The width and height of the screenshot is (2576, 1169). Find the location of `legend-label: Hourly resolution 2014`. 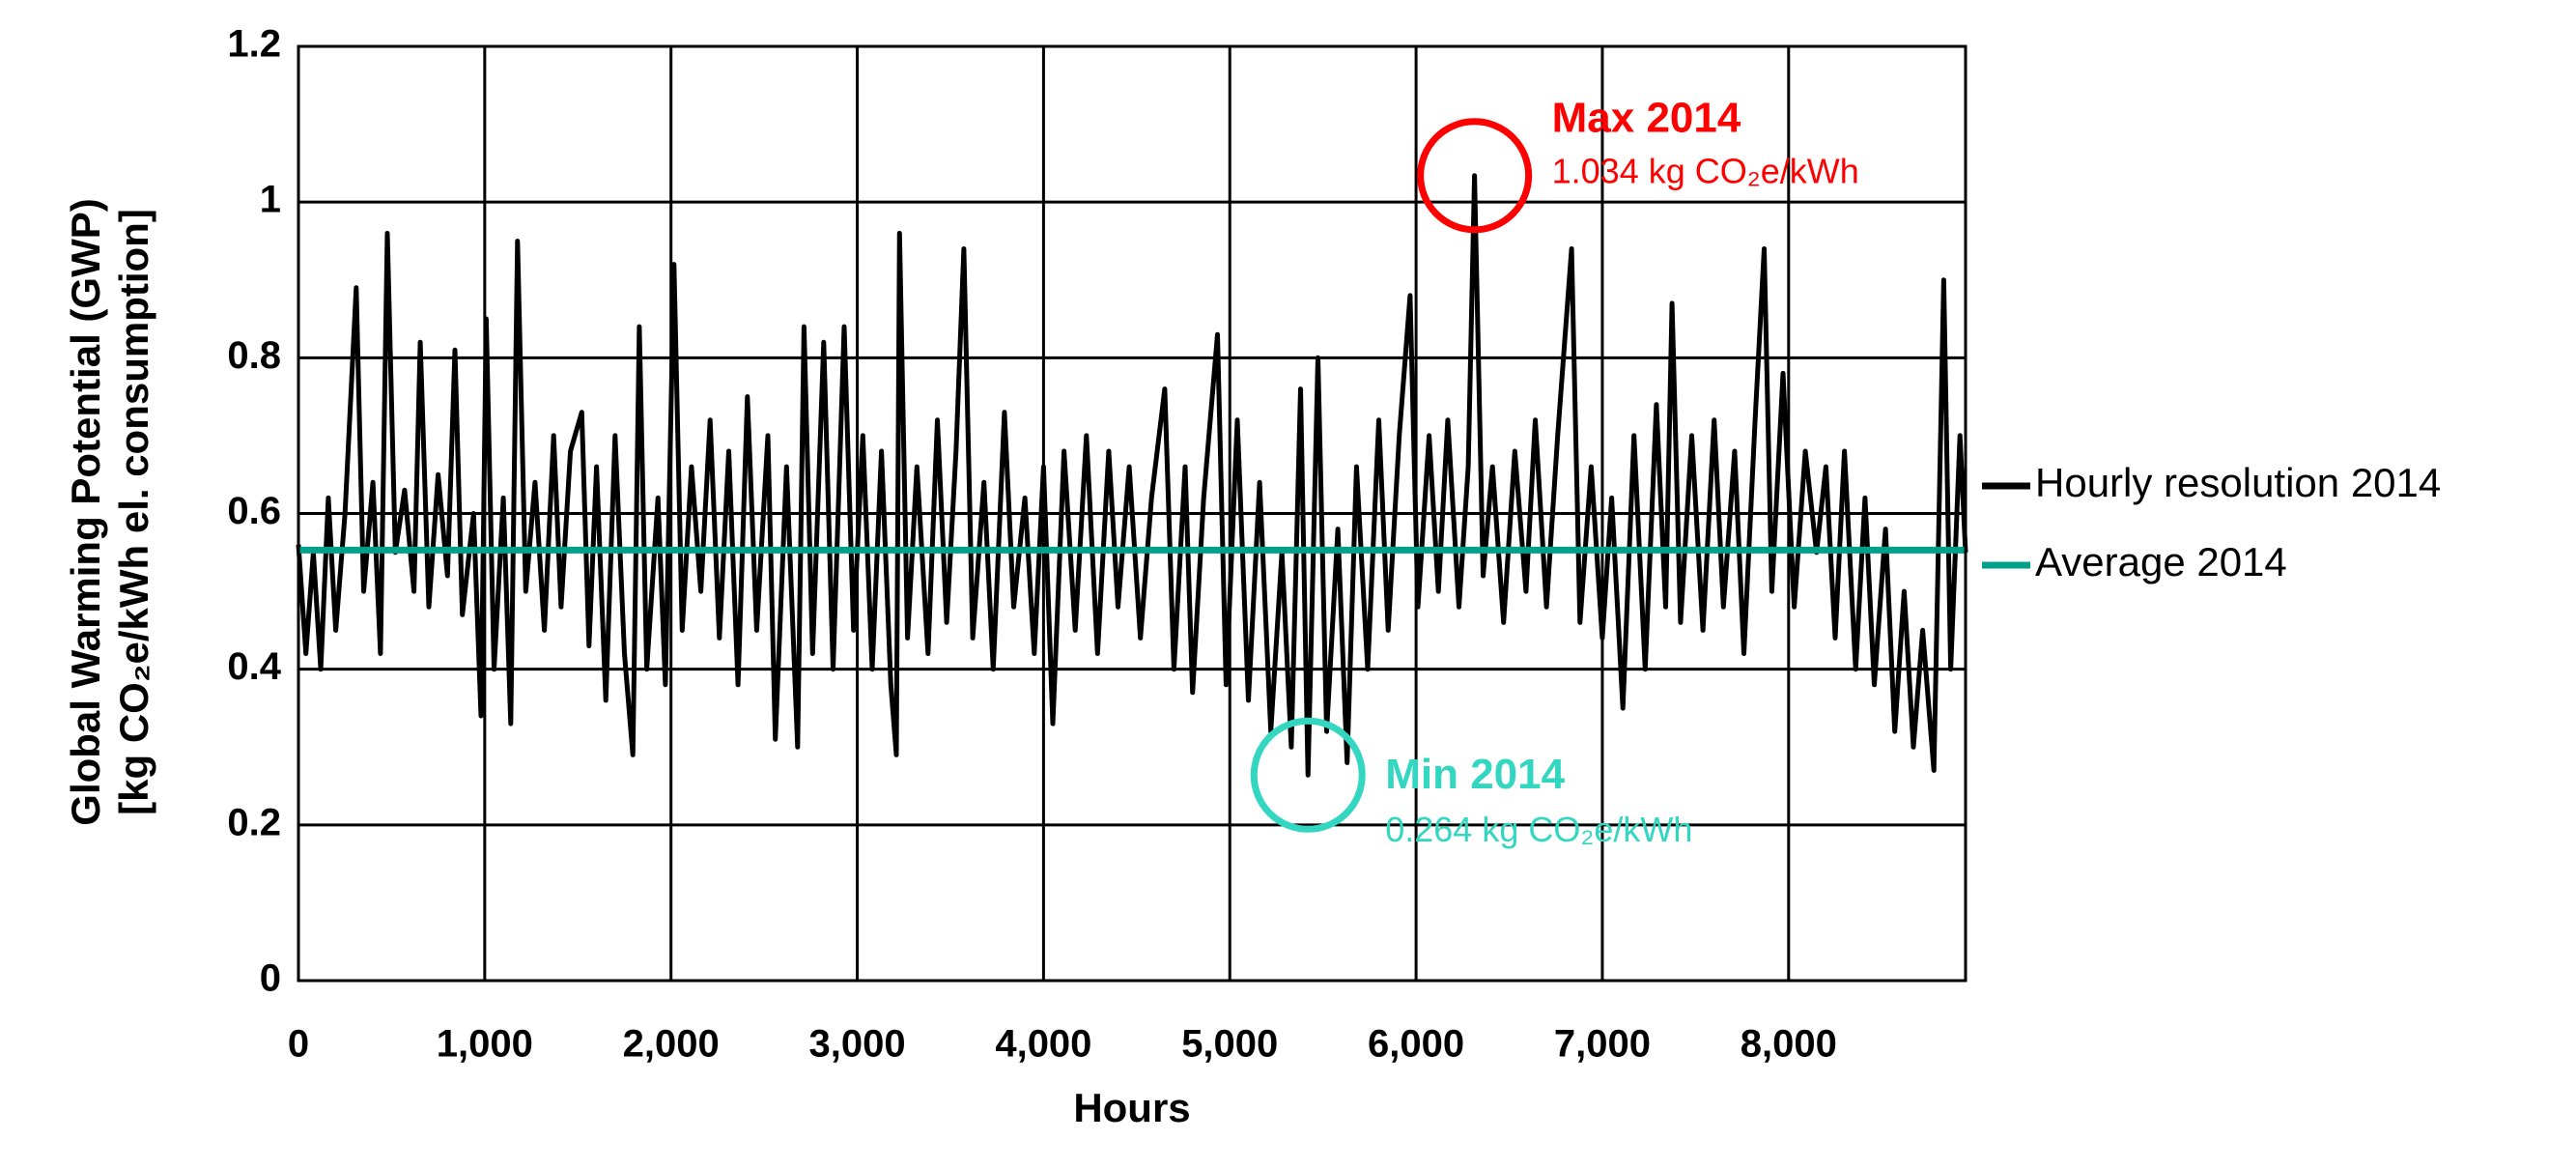

legend-label: Hourly resolution 2014 is located at coordinates (2238, 482).